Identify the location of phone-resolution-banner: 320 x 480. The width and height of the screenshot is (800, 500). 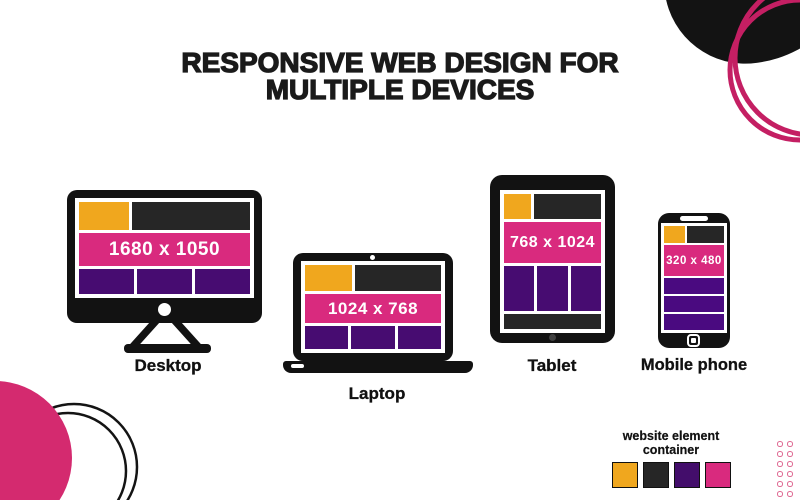
(694, 260).